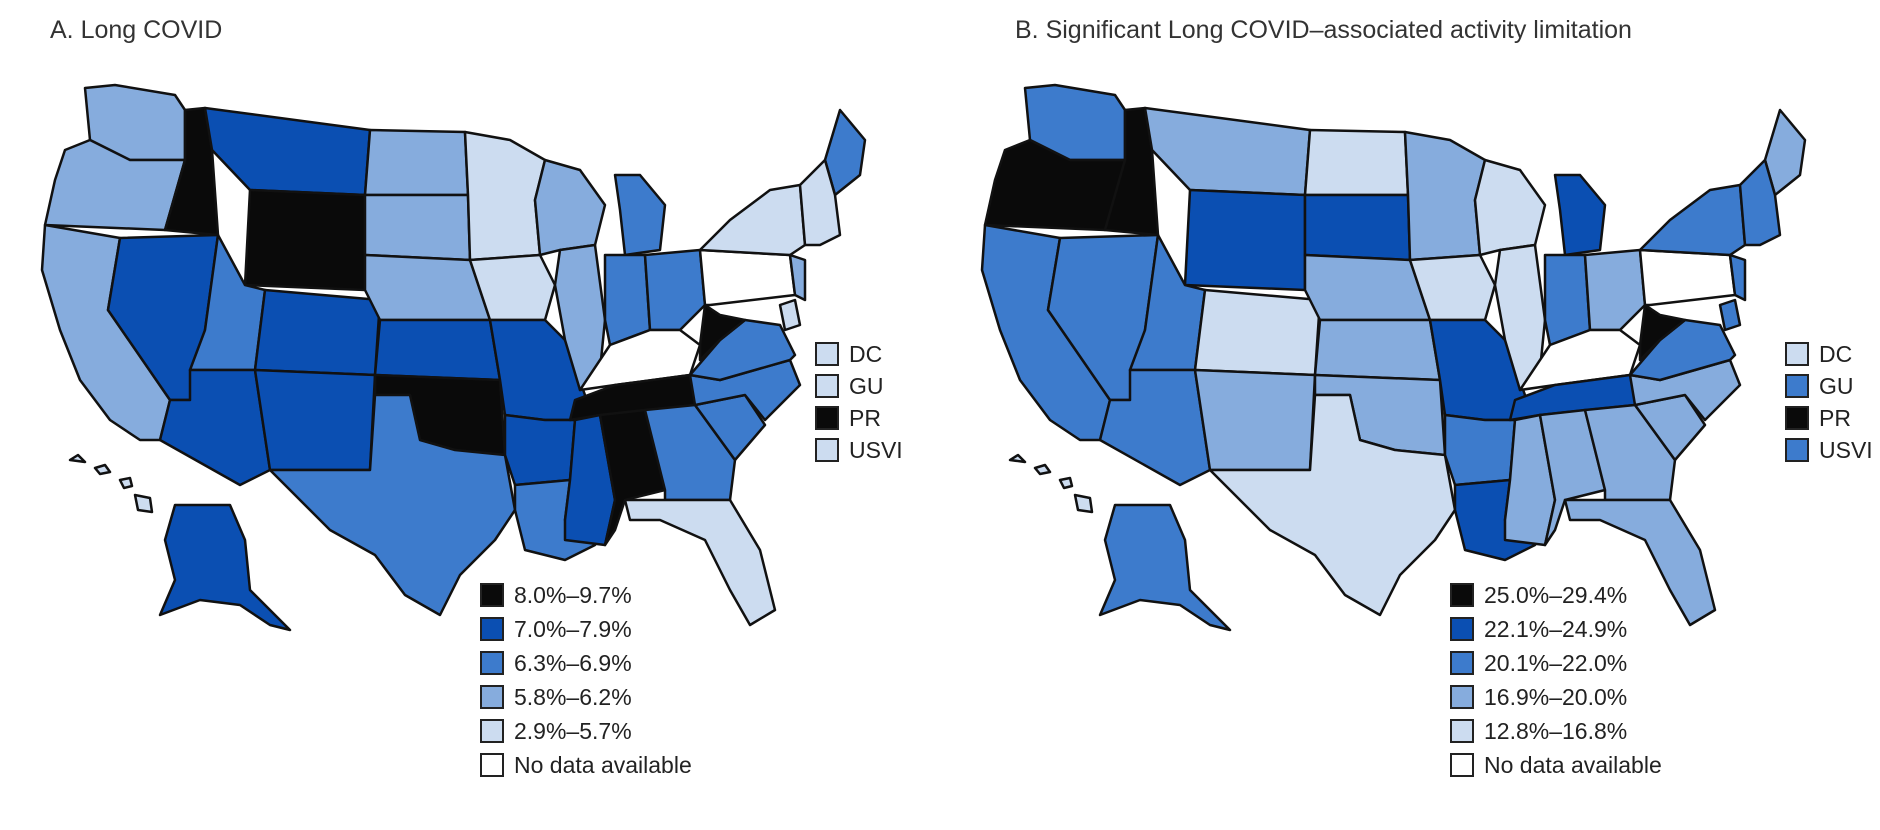 The image size is (1880, 830). I want to click on territories-legend: DC GU PR USVI, so click(1829, 402).